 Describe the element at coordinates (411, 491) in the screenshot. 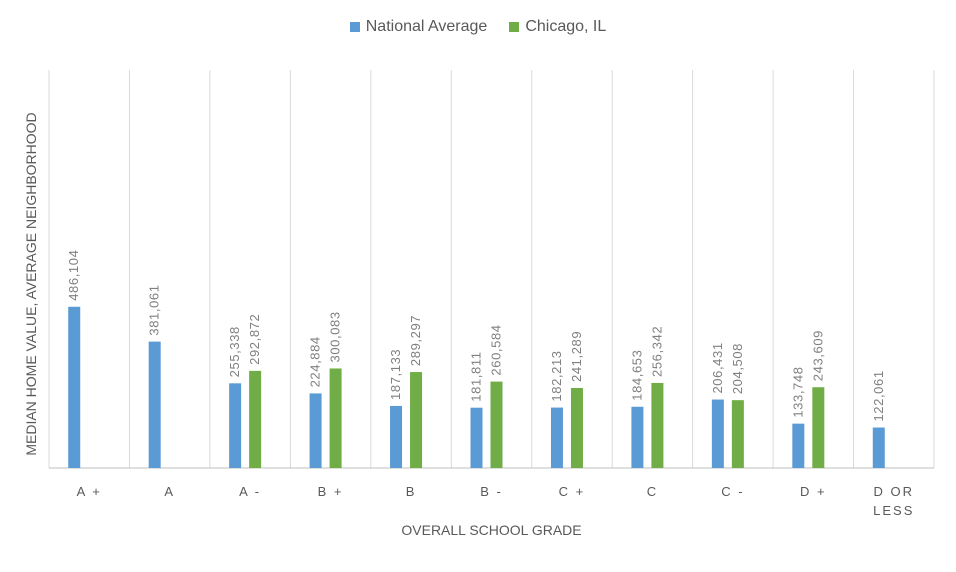

I see `x-tick-label-4: B` at that location.